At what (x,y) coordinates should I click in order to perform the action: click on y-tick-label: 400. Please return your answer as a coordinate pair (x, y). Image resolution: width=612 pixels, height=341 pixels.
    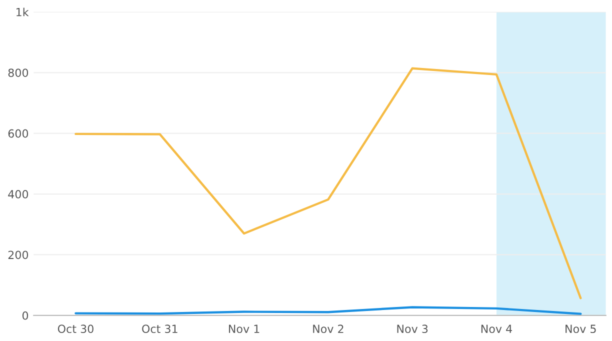
    Looking at the image, I should click on (18, 194).